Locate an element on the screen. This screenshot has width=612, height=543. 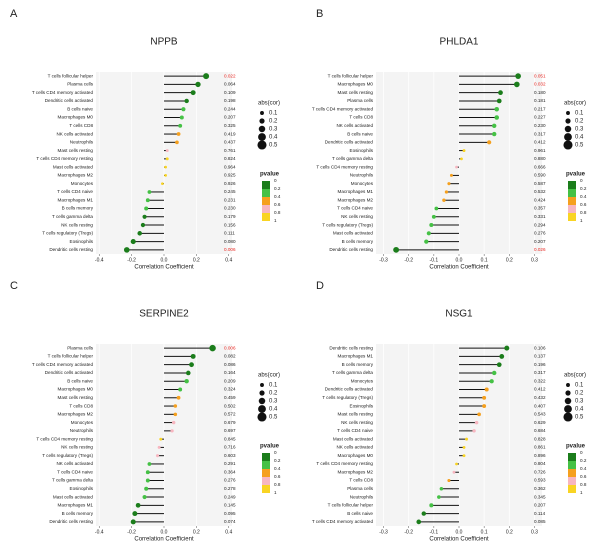
pvalue-label: 0.362 is located at coordinates (540, 488).